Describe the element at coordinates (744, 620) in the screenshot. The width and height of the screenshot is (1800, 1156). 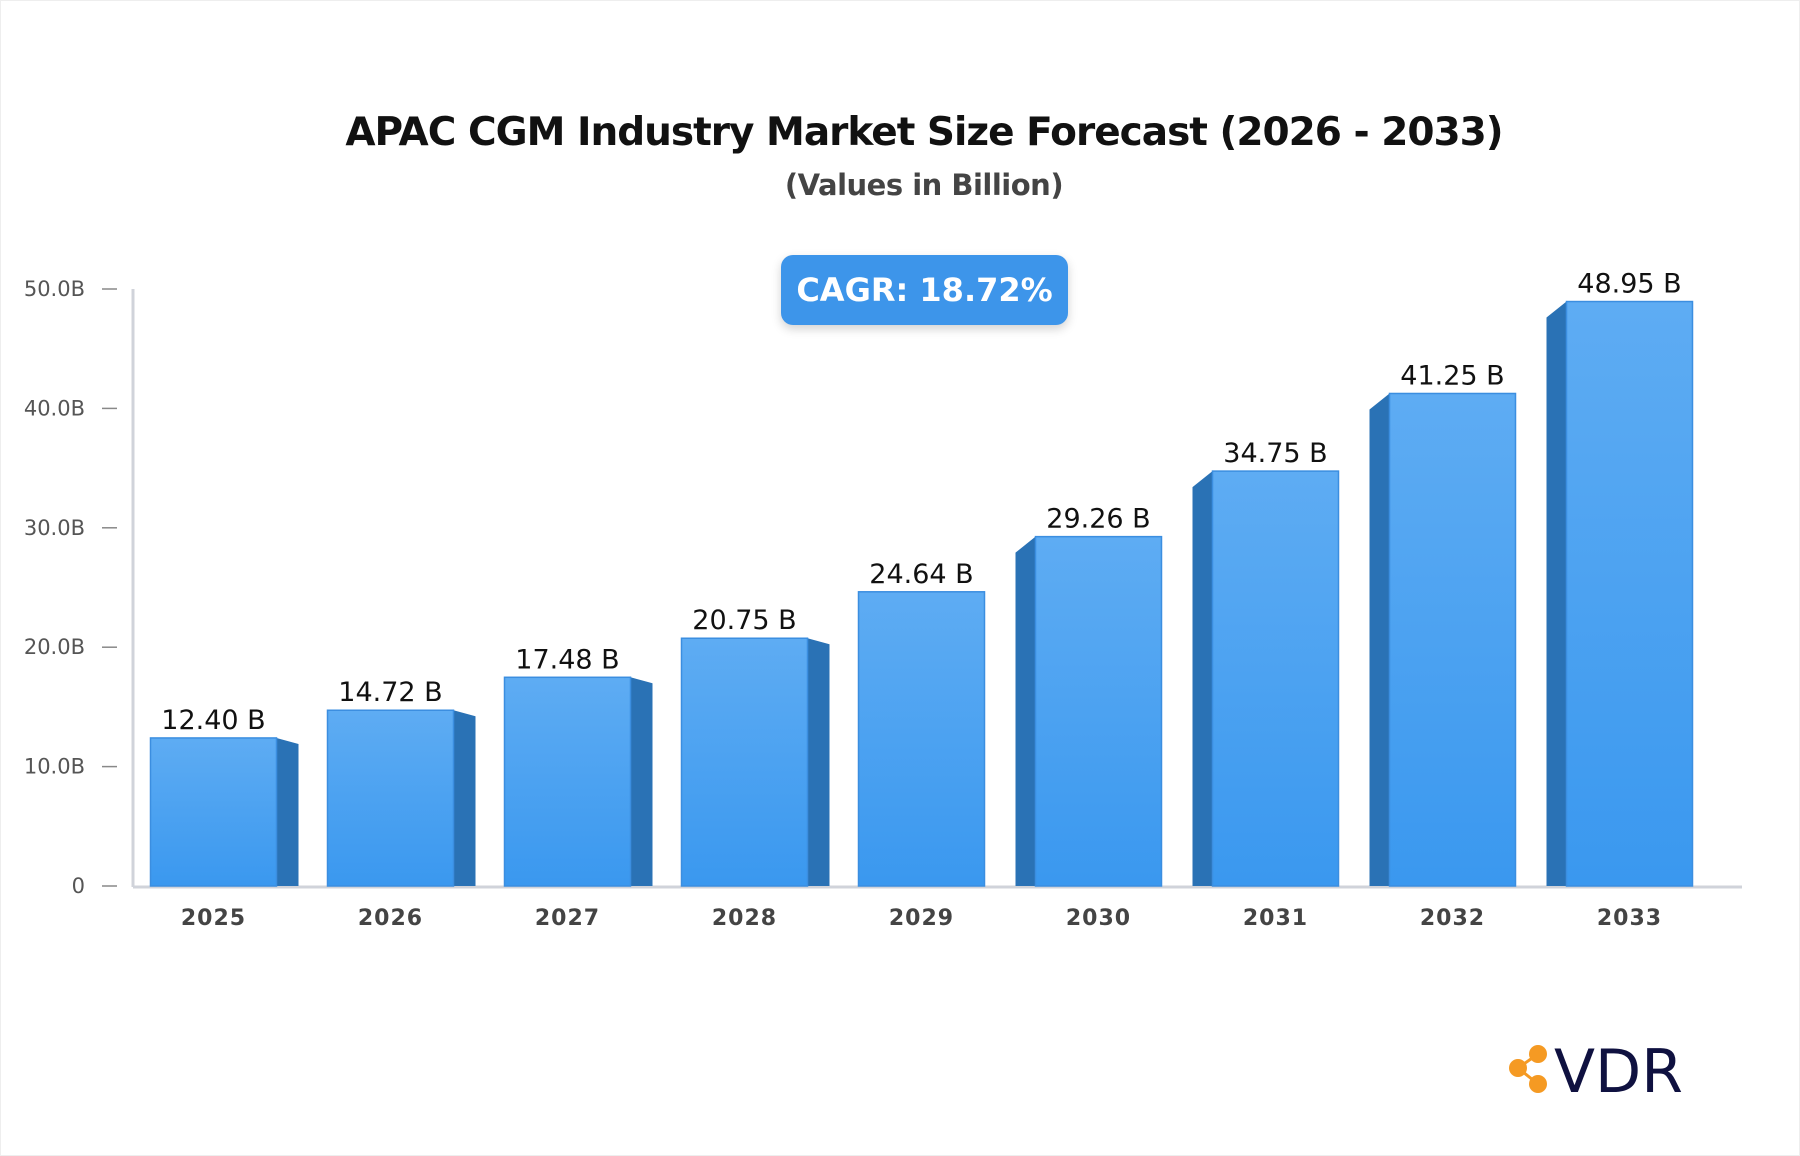
I see `data-label: 20.75 B` at that location.